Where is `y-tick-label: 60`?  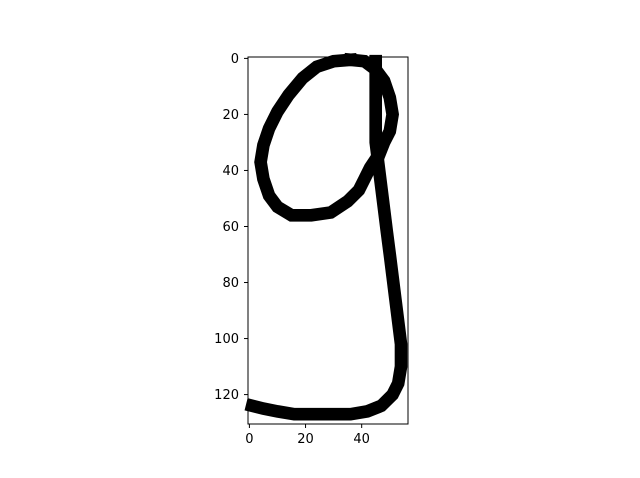 y-tick-label: 60 is located at coordinates (230, 227).